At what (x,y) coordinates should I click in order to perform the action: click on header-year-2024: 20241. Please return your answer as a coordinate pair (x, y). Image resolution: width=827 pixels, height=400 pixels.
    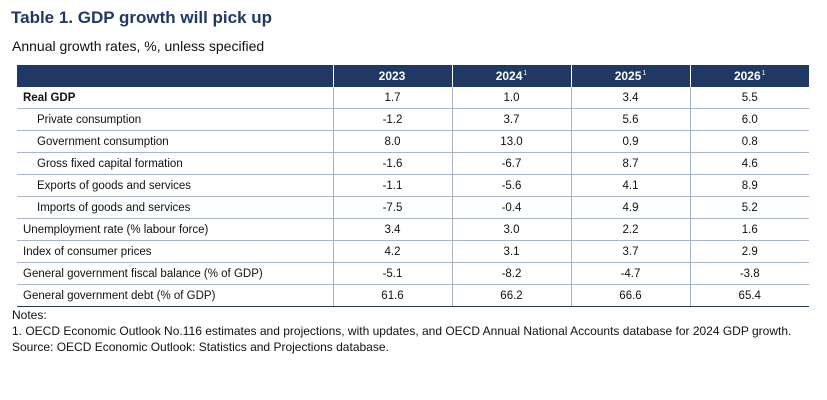
    Looking at the image, I should click on (511, 76).